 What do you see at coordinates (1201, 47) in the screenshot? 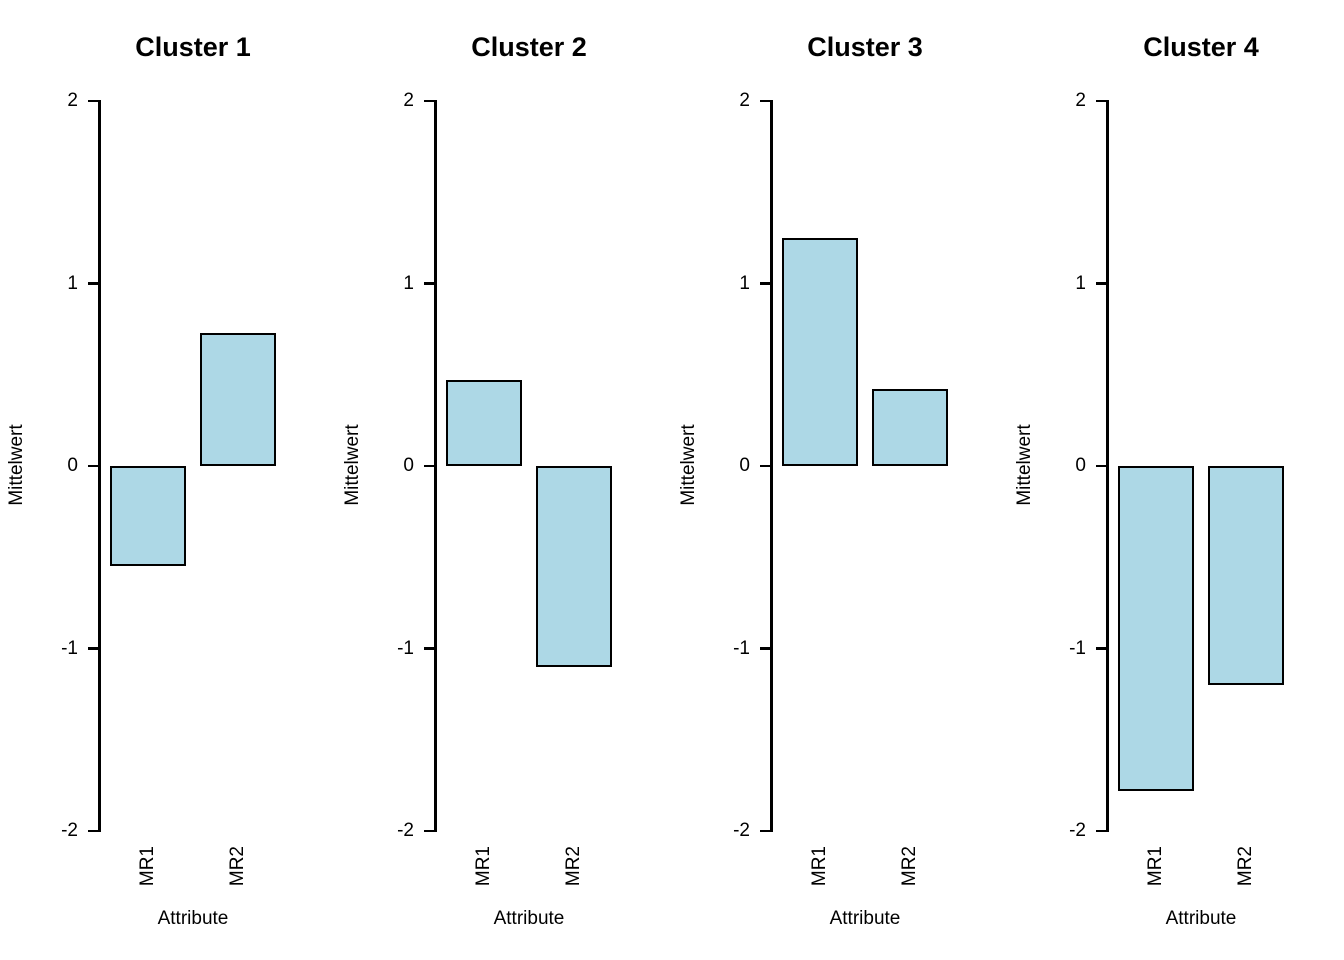
I see `panel-title: Cluster 4` at bounding box center [1201, 47].